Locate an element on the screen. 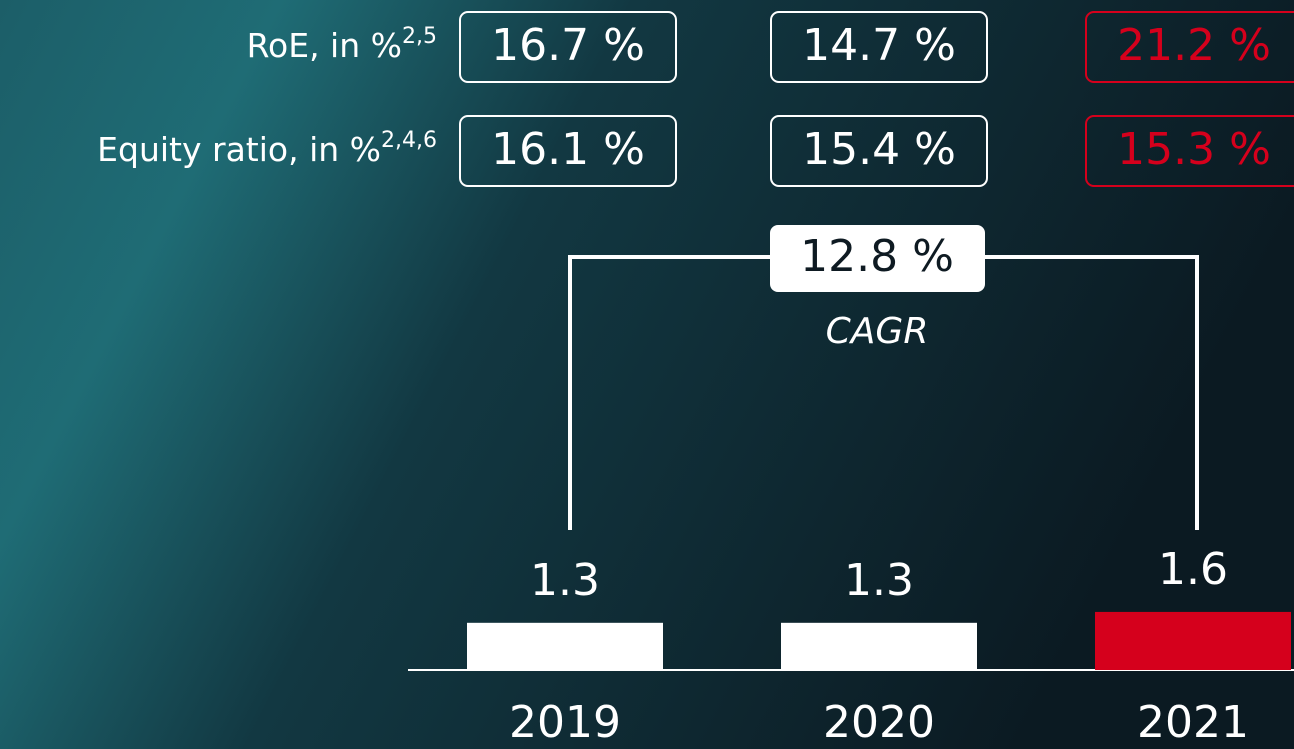 Image resolution: width=1294 pixels, height=749 pixels. kpi-value: 16.7 % is located at coordinates (568, 45).